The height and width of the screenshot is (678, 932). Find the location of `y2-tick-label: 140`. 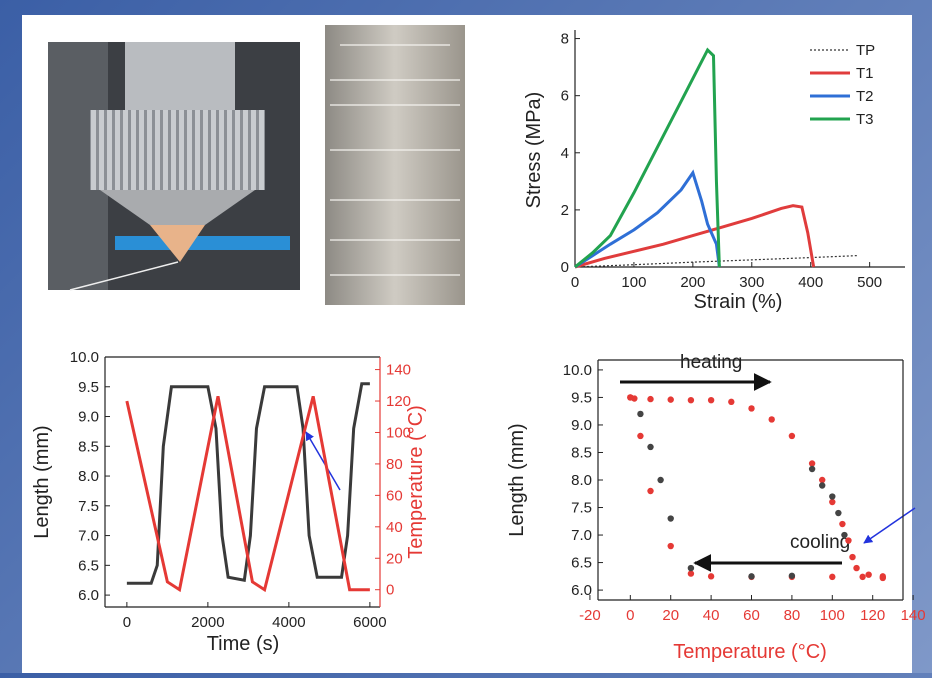

y2-tick-label: 140 is located at coordinates (398, 370).